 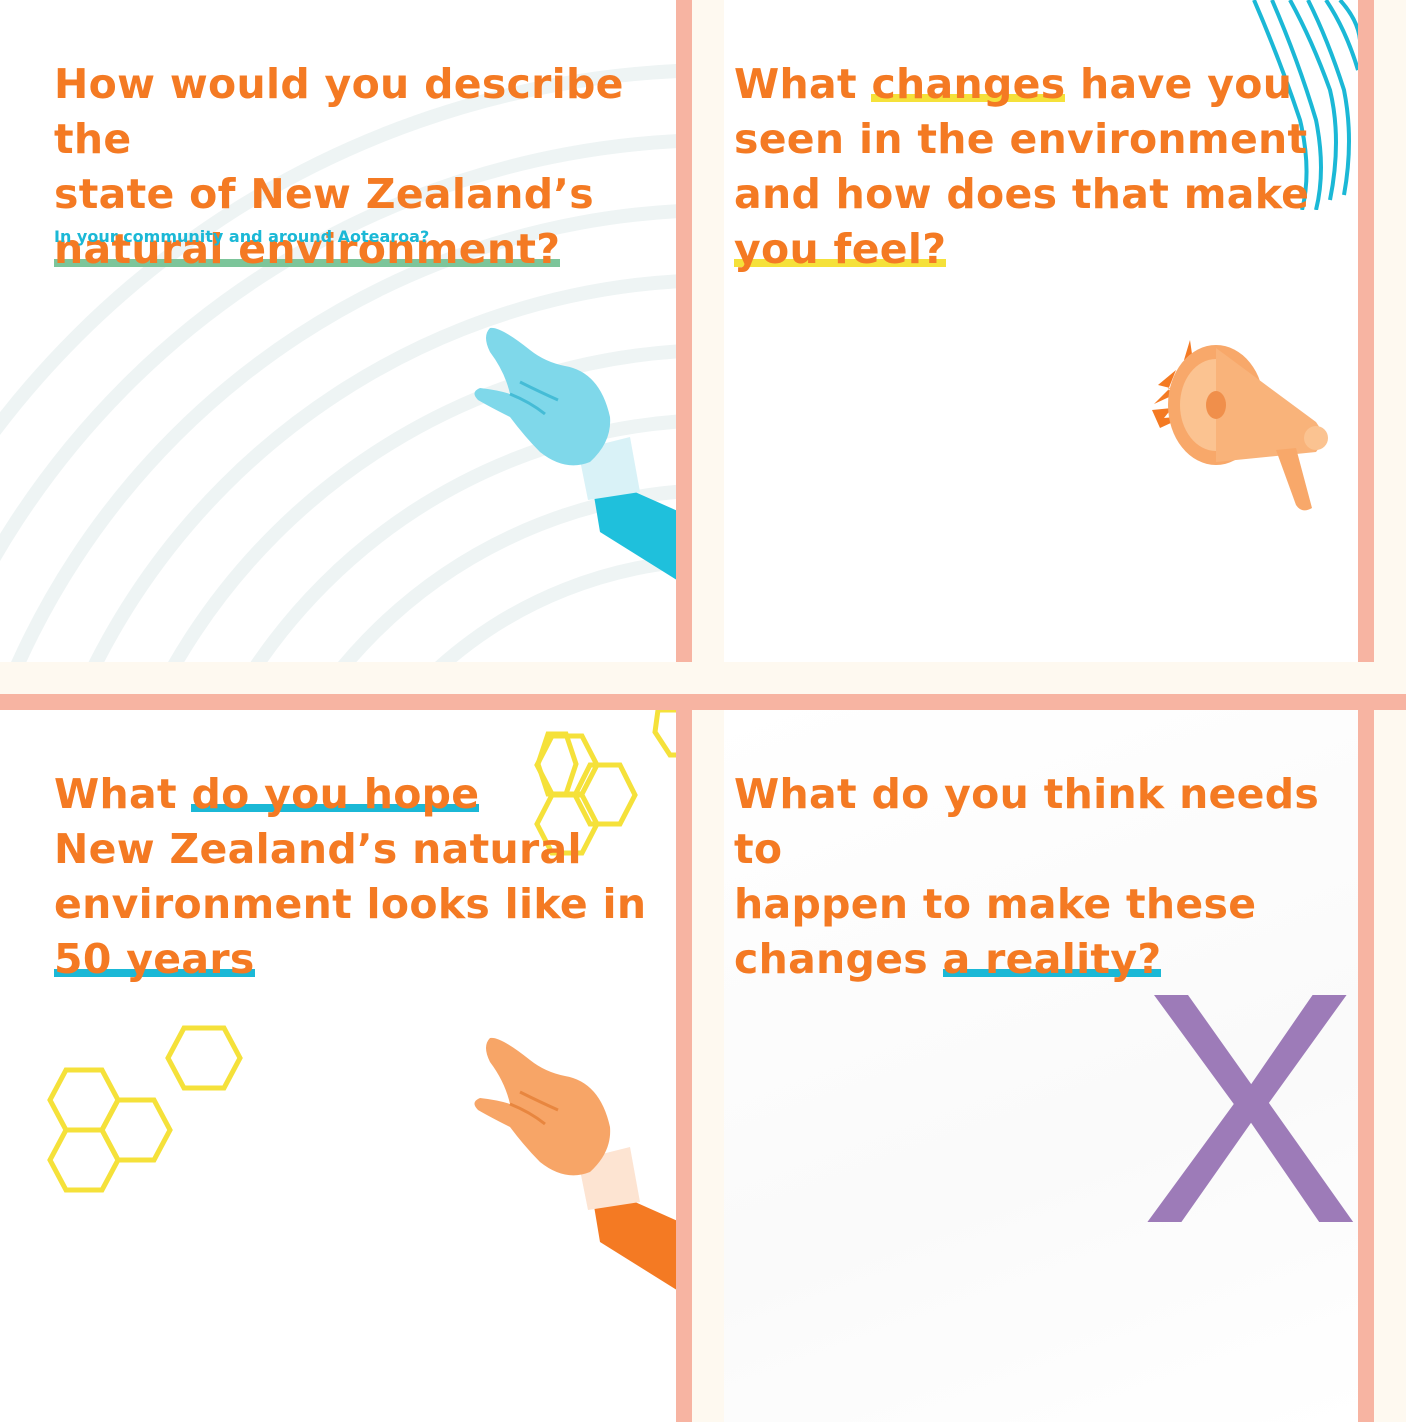 I want to click on question-line: How would you describe the, so click(x=339, y=111).